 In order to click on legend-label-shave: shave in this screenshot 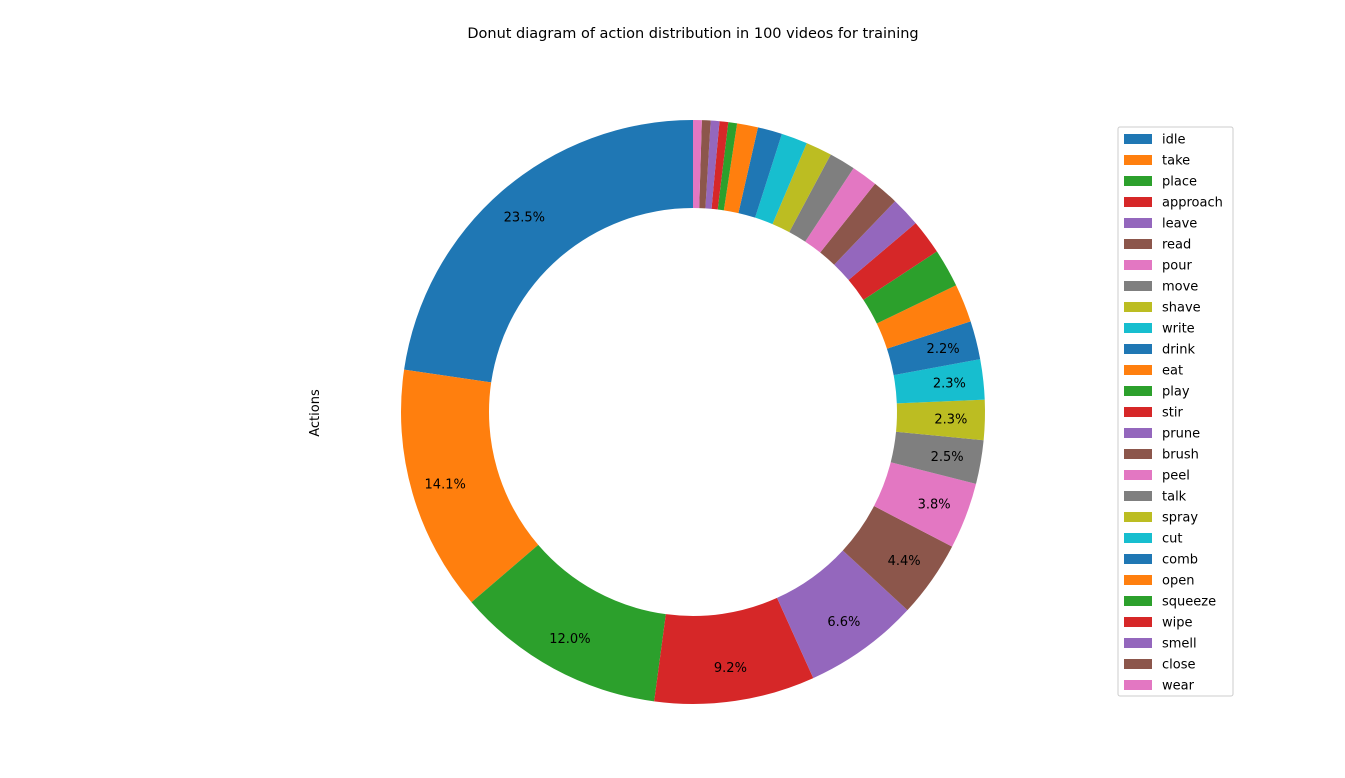, I will do `click(1181, 308)`.